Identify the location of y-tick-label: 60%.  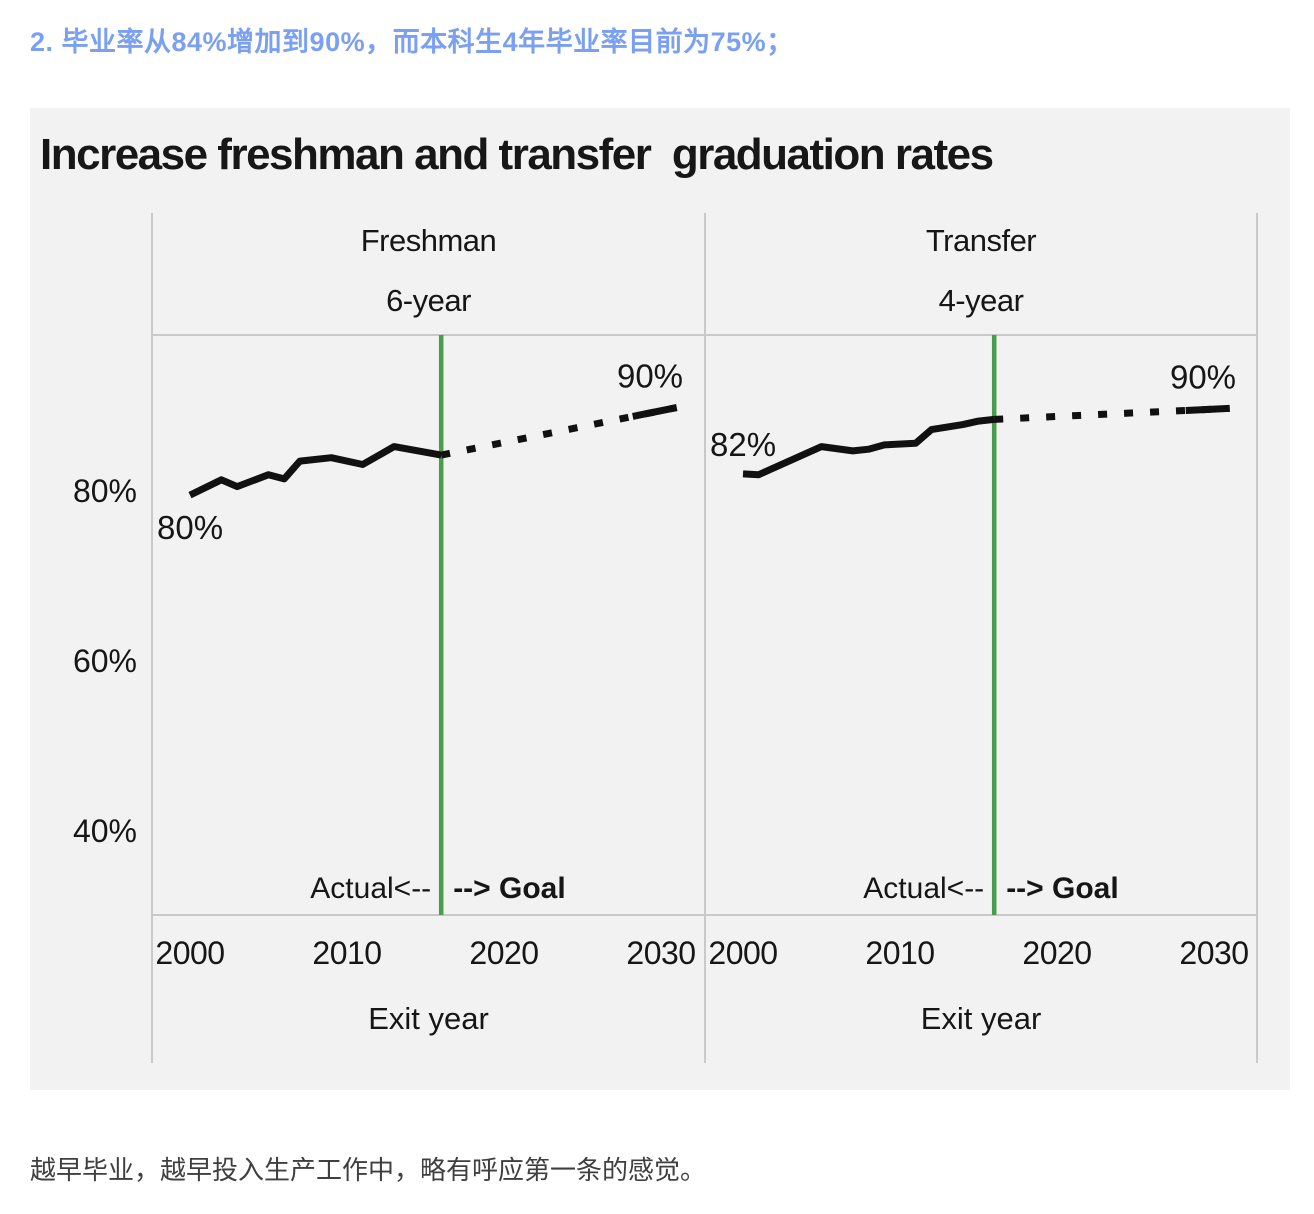
(105, 661).